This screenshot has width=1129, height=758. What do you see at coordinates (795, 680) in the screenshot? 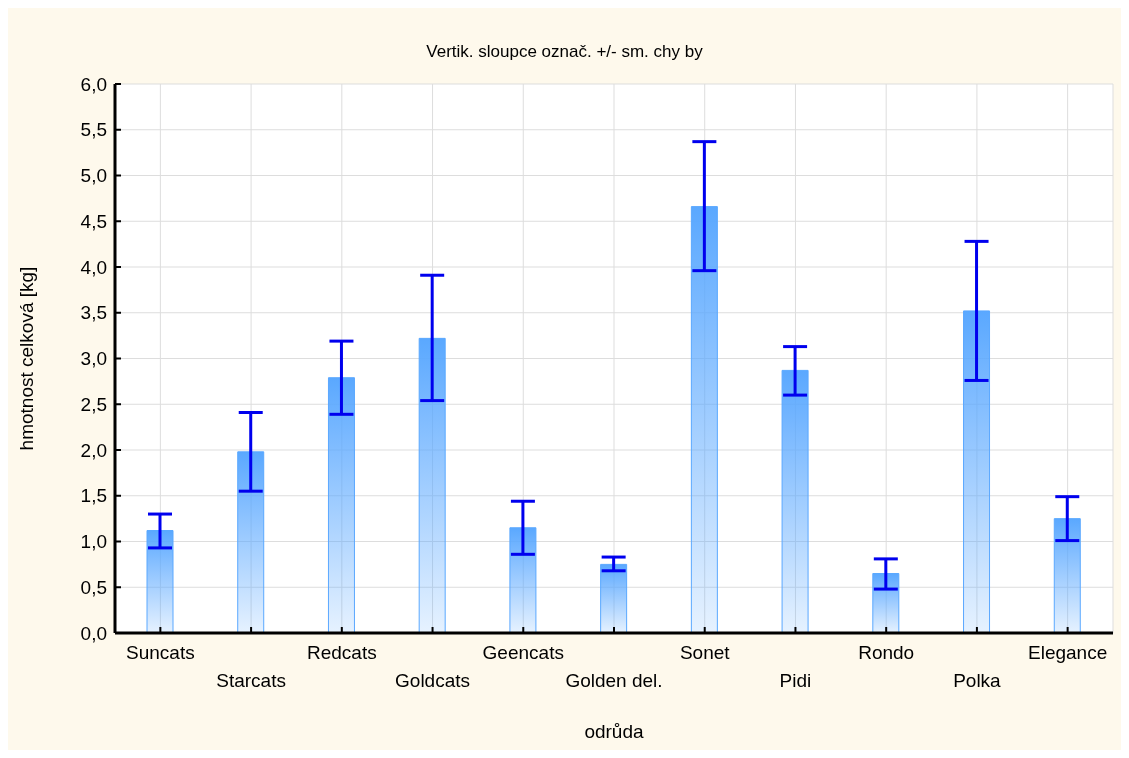
I see `x-tick-label: Pidi` at bounding box center [795, 680].